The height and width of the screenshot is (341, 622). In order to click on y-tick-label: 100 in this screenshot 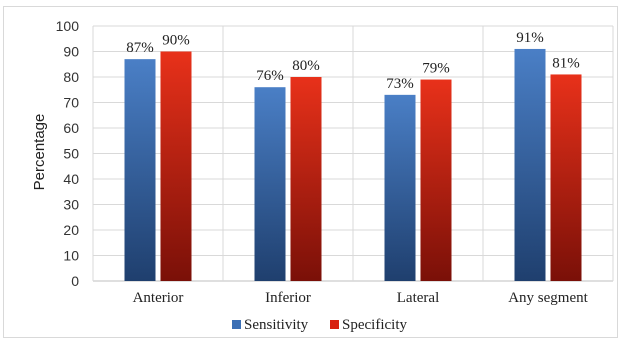, I will do `click(68, 26)`.